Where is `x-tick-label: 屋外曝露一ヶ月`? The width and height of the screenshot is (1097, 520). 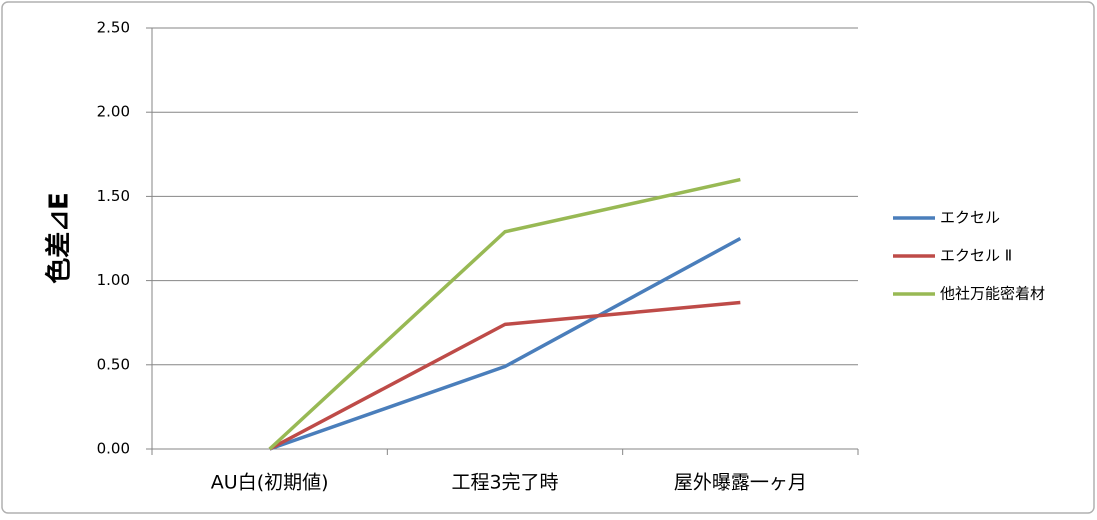
x-tick-label: 屋外曝露一ヶ月 is located at coordinates (740, 483).